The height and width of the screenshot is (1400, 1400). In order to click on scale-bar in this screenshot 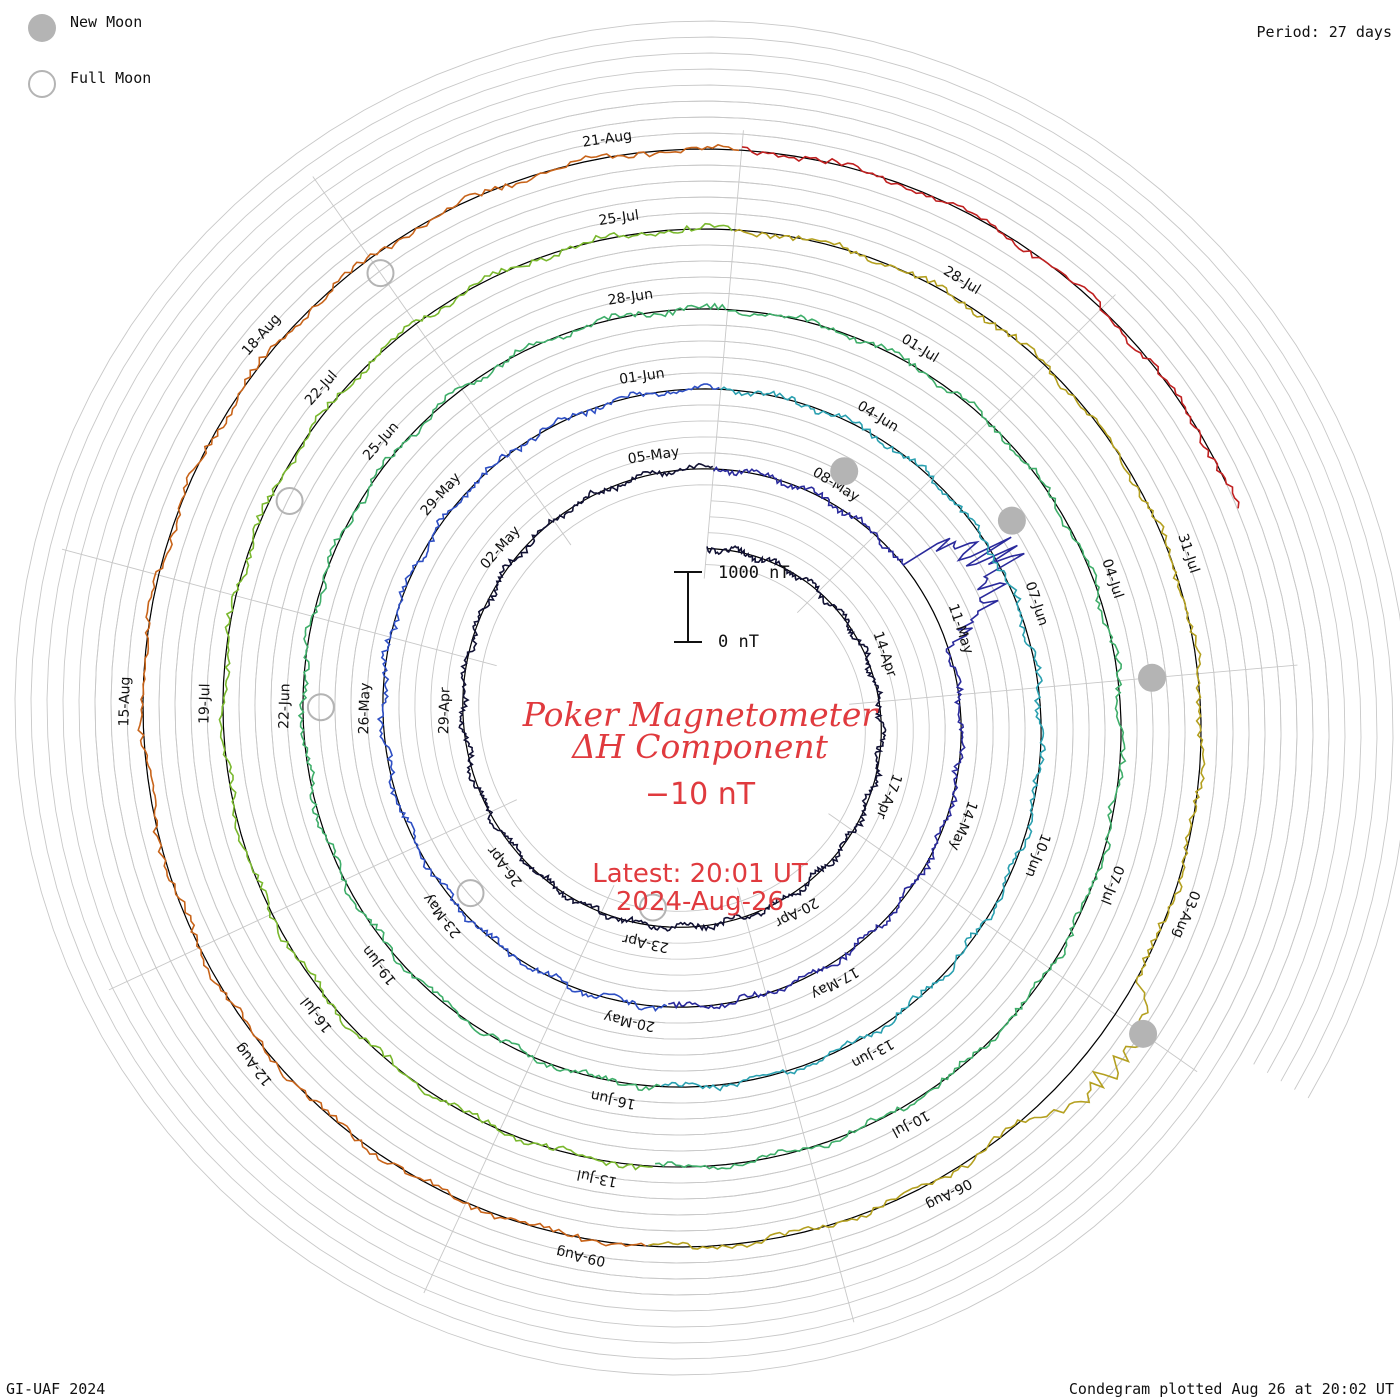, I will do `click(688, 607)`.